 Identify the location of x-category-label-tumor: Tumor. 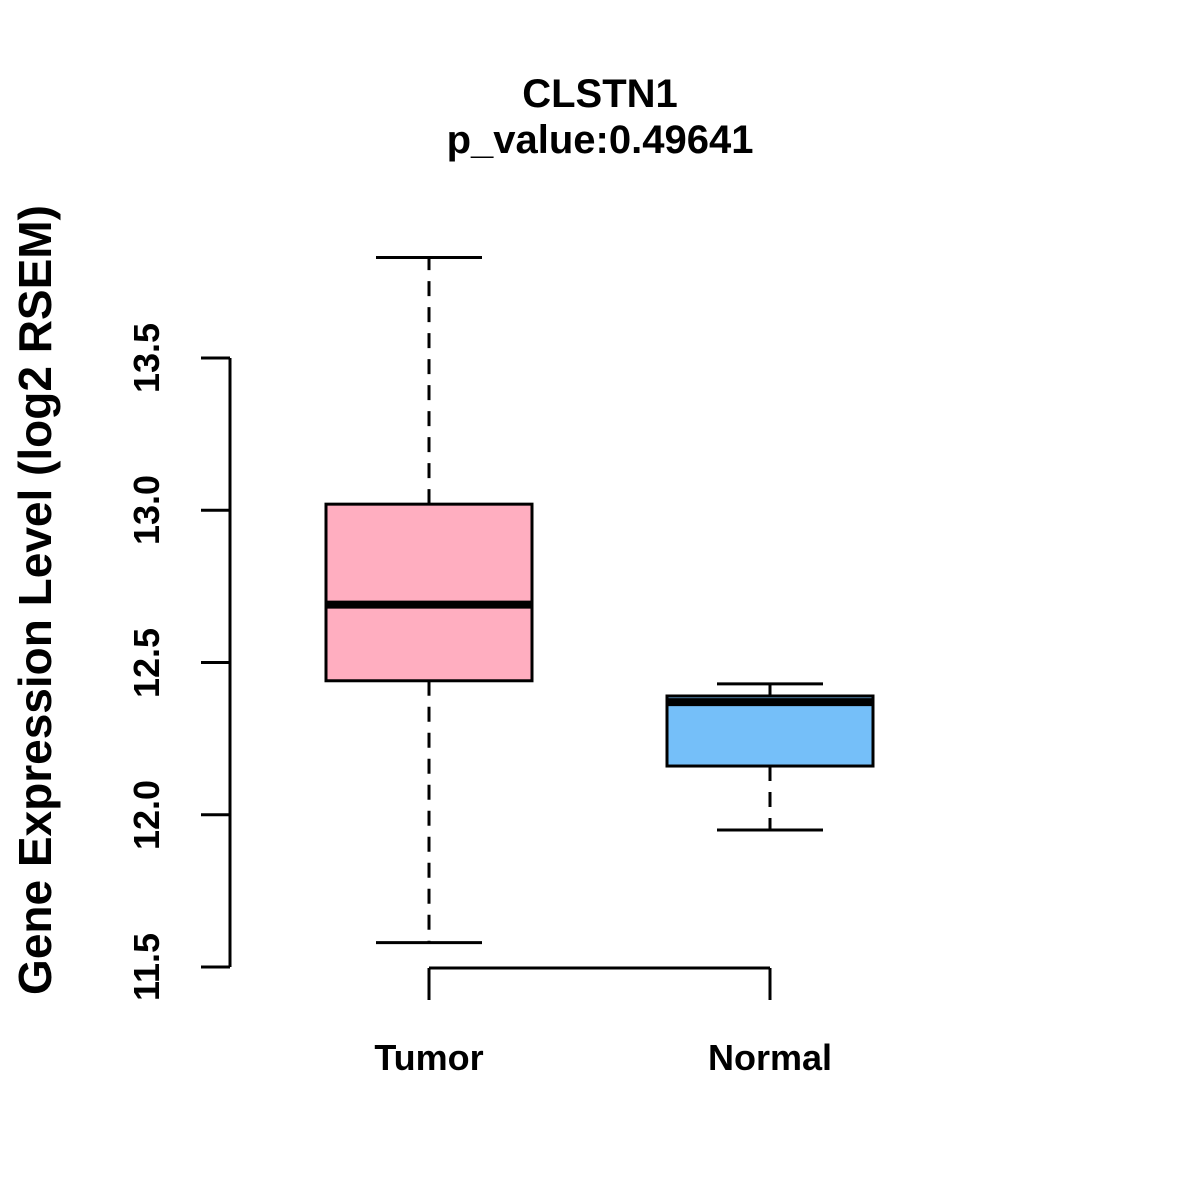
(429, 1057).